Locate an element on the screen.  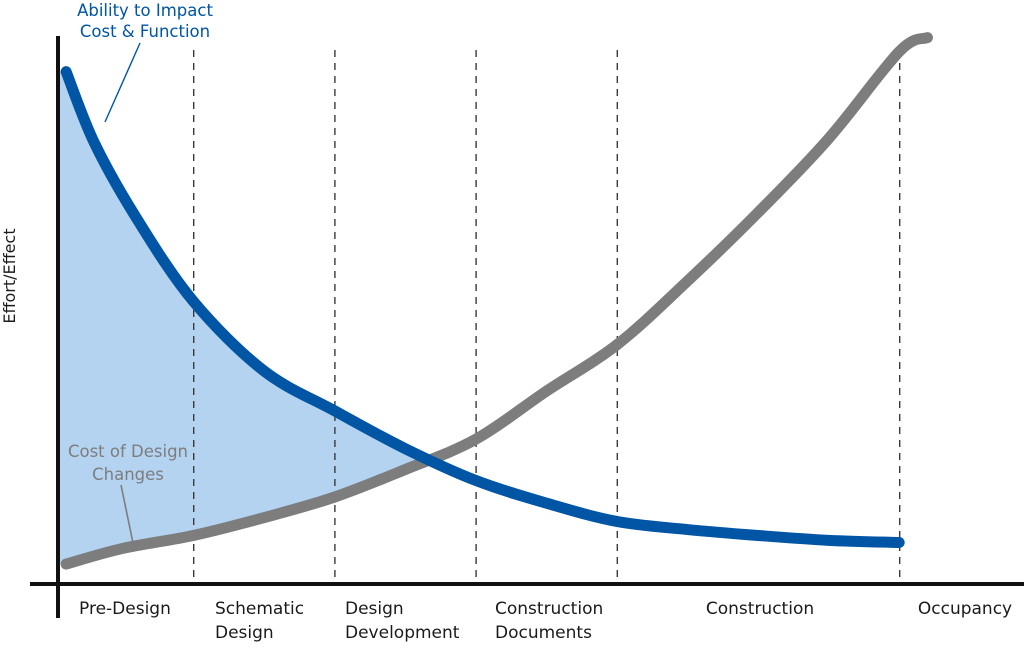
phase-label: Construction is located at coordinates (760, 609).